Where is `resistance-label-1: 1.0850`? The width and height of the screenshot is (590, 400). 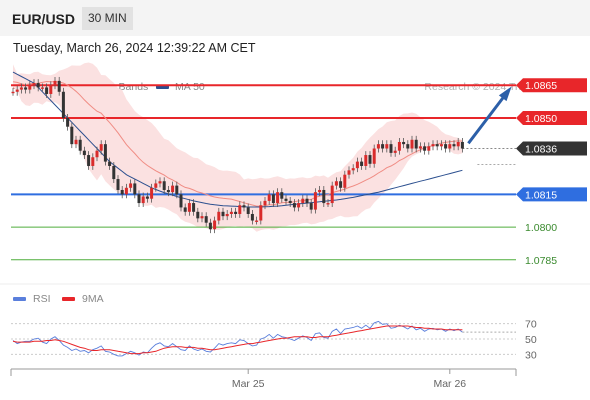
resistance-label-1: 1.0850 is located at coordinates (541, 119).